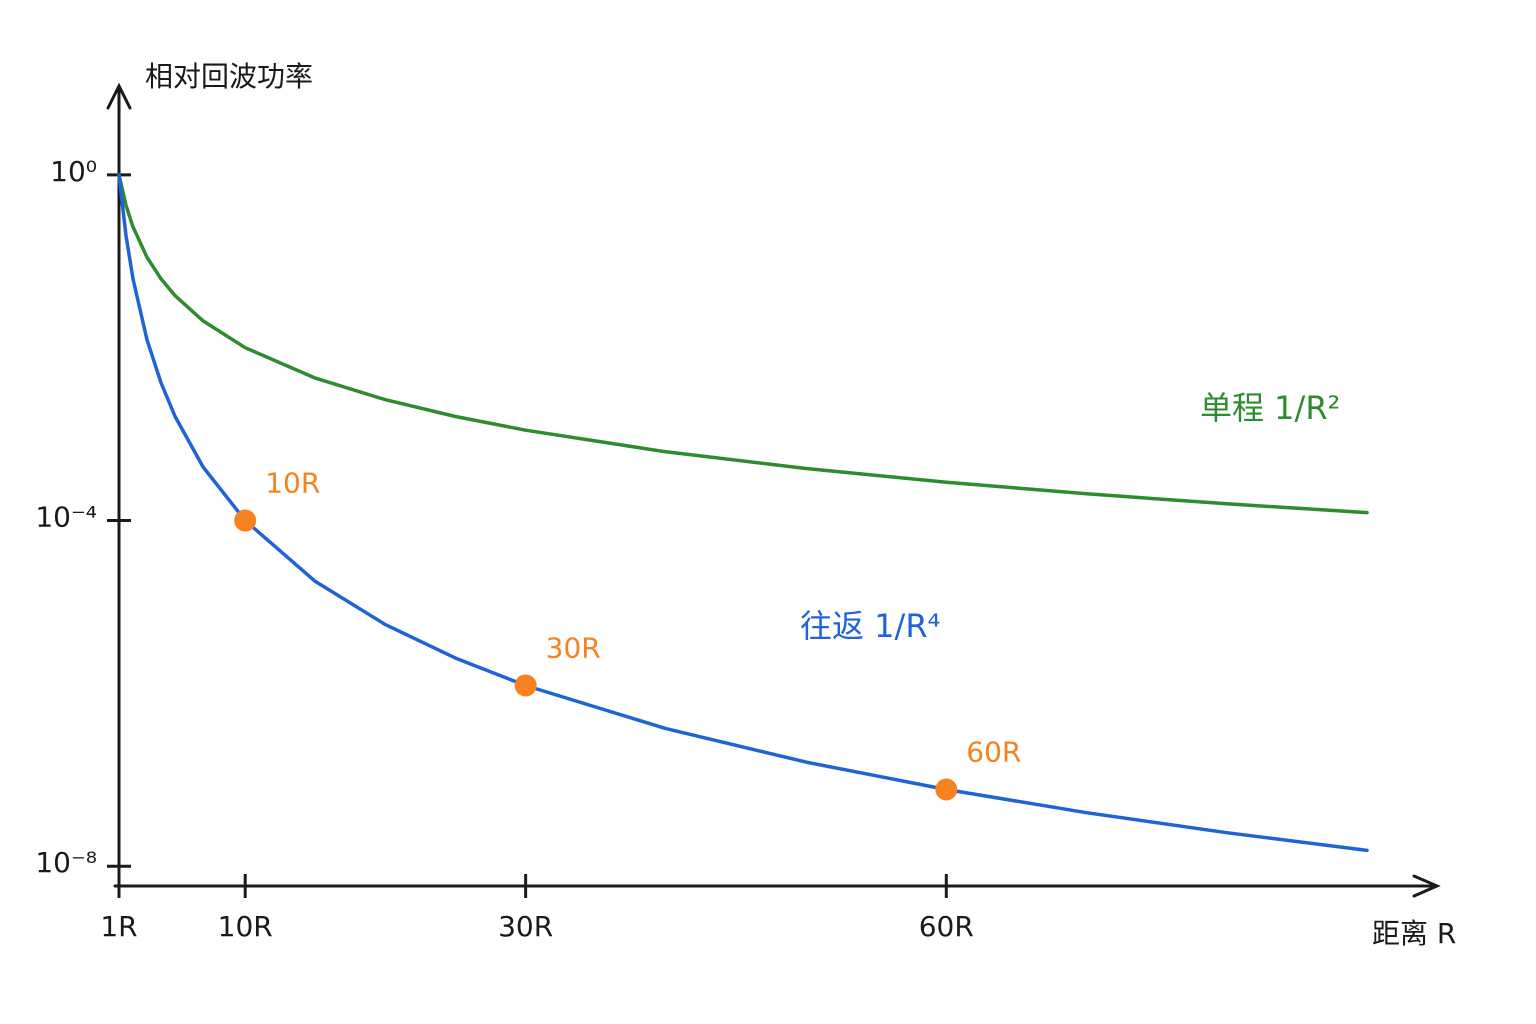 This screenshot has width=1536, height=1024. I want to click on y-tick-label: 10⁰, so click(73, 171).